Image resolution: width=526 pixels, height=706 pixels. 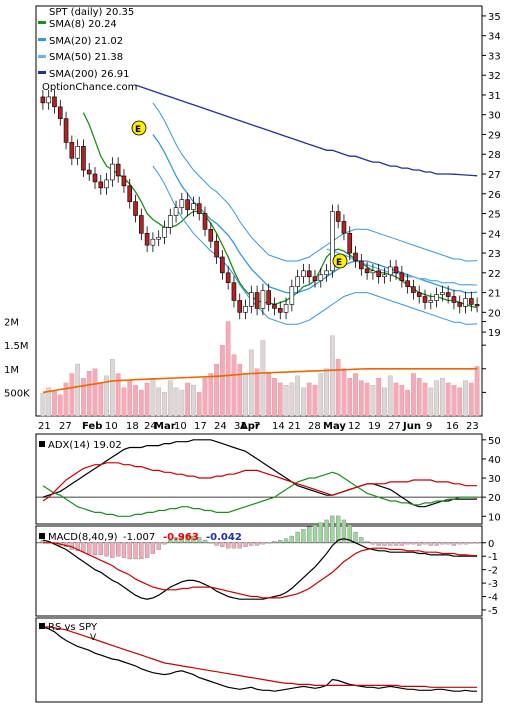 I want to click on adx-axis-tick-label: 10, so click(x=494, y=517).